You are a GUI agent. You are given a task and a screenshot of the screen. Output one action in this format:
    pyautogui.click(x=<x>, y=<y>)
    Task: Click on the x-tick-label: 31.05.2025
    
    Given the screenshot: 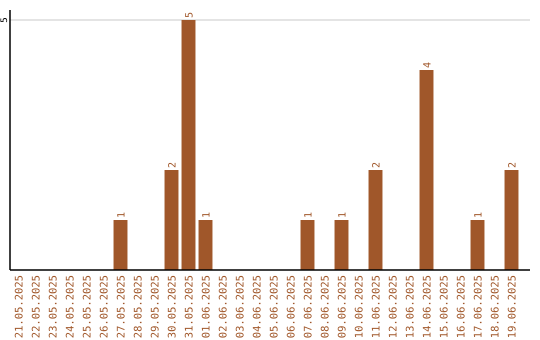 What is the action you would take?
    pyautogui.click(x=190, y=306)
    